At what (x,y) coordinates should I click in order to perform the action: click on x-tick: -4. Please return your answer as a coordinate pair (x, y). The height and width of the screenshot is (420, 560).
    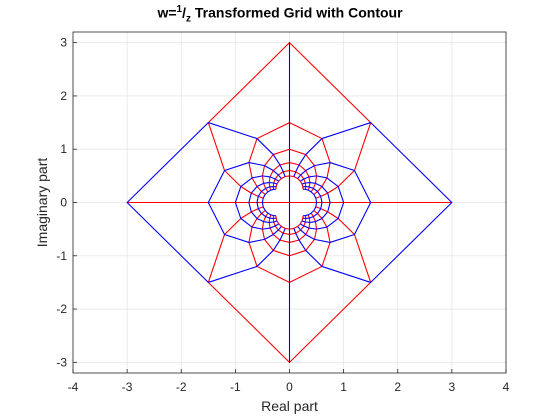
    Looking at the image, I should click on (73, 381).